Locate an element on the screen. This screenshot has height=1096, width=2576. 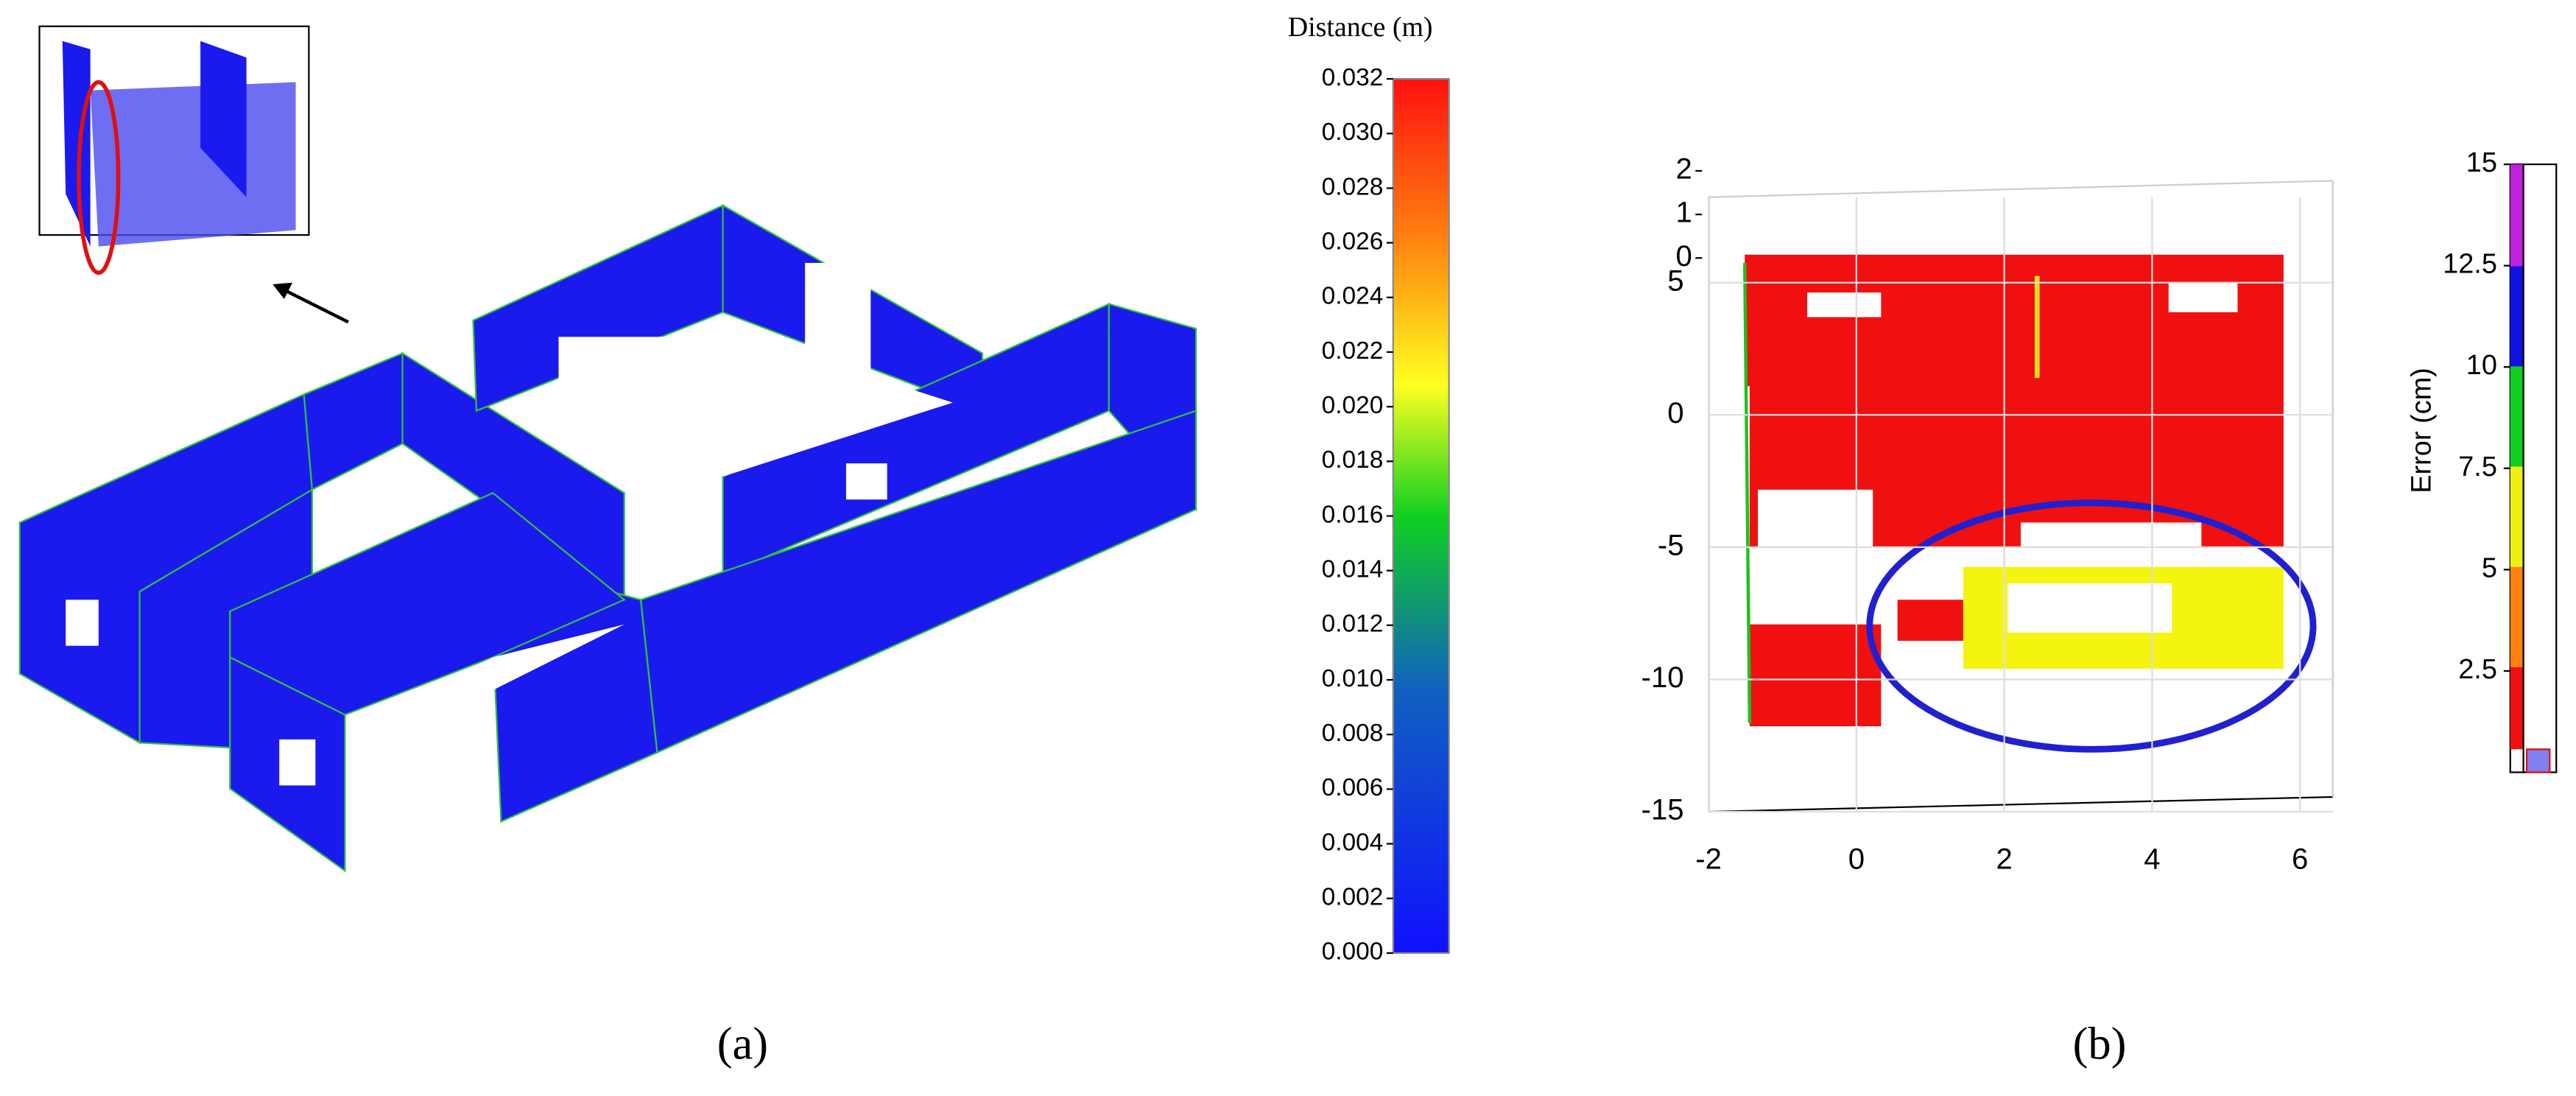
colorbar-b is located at coordinates (2533, 468).